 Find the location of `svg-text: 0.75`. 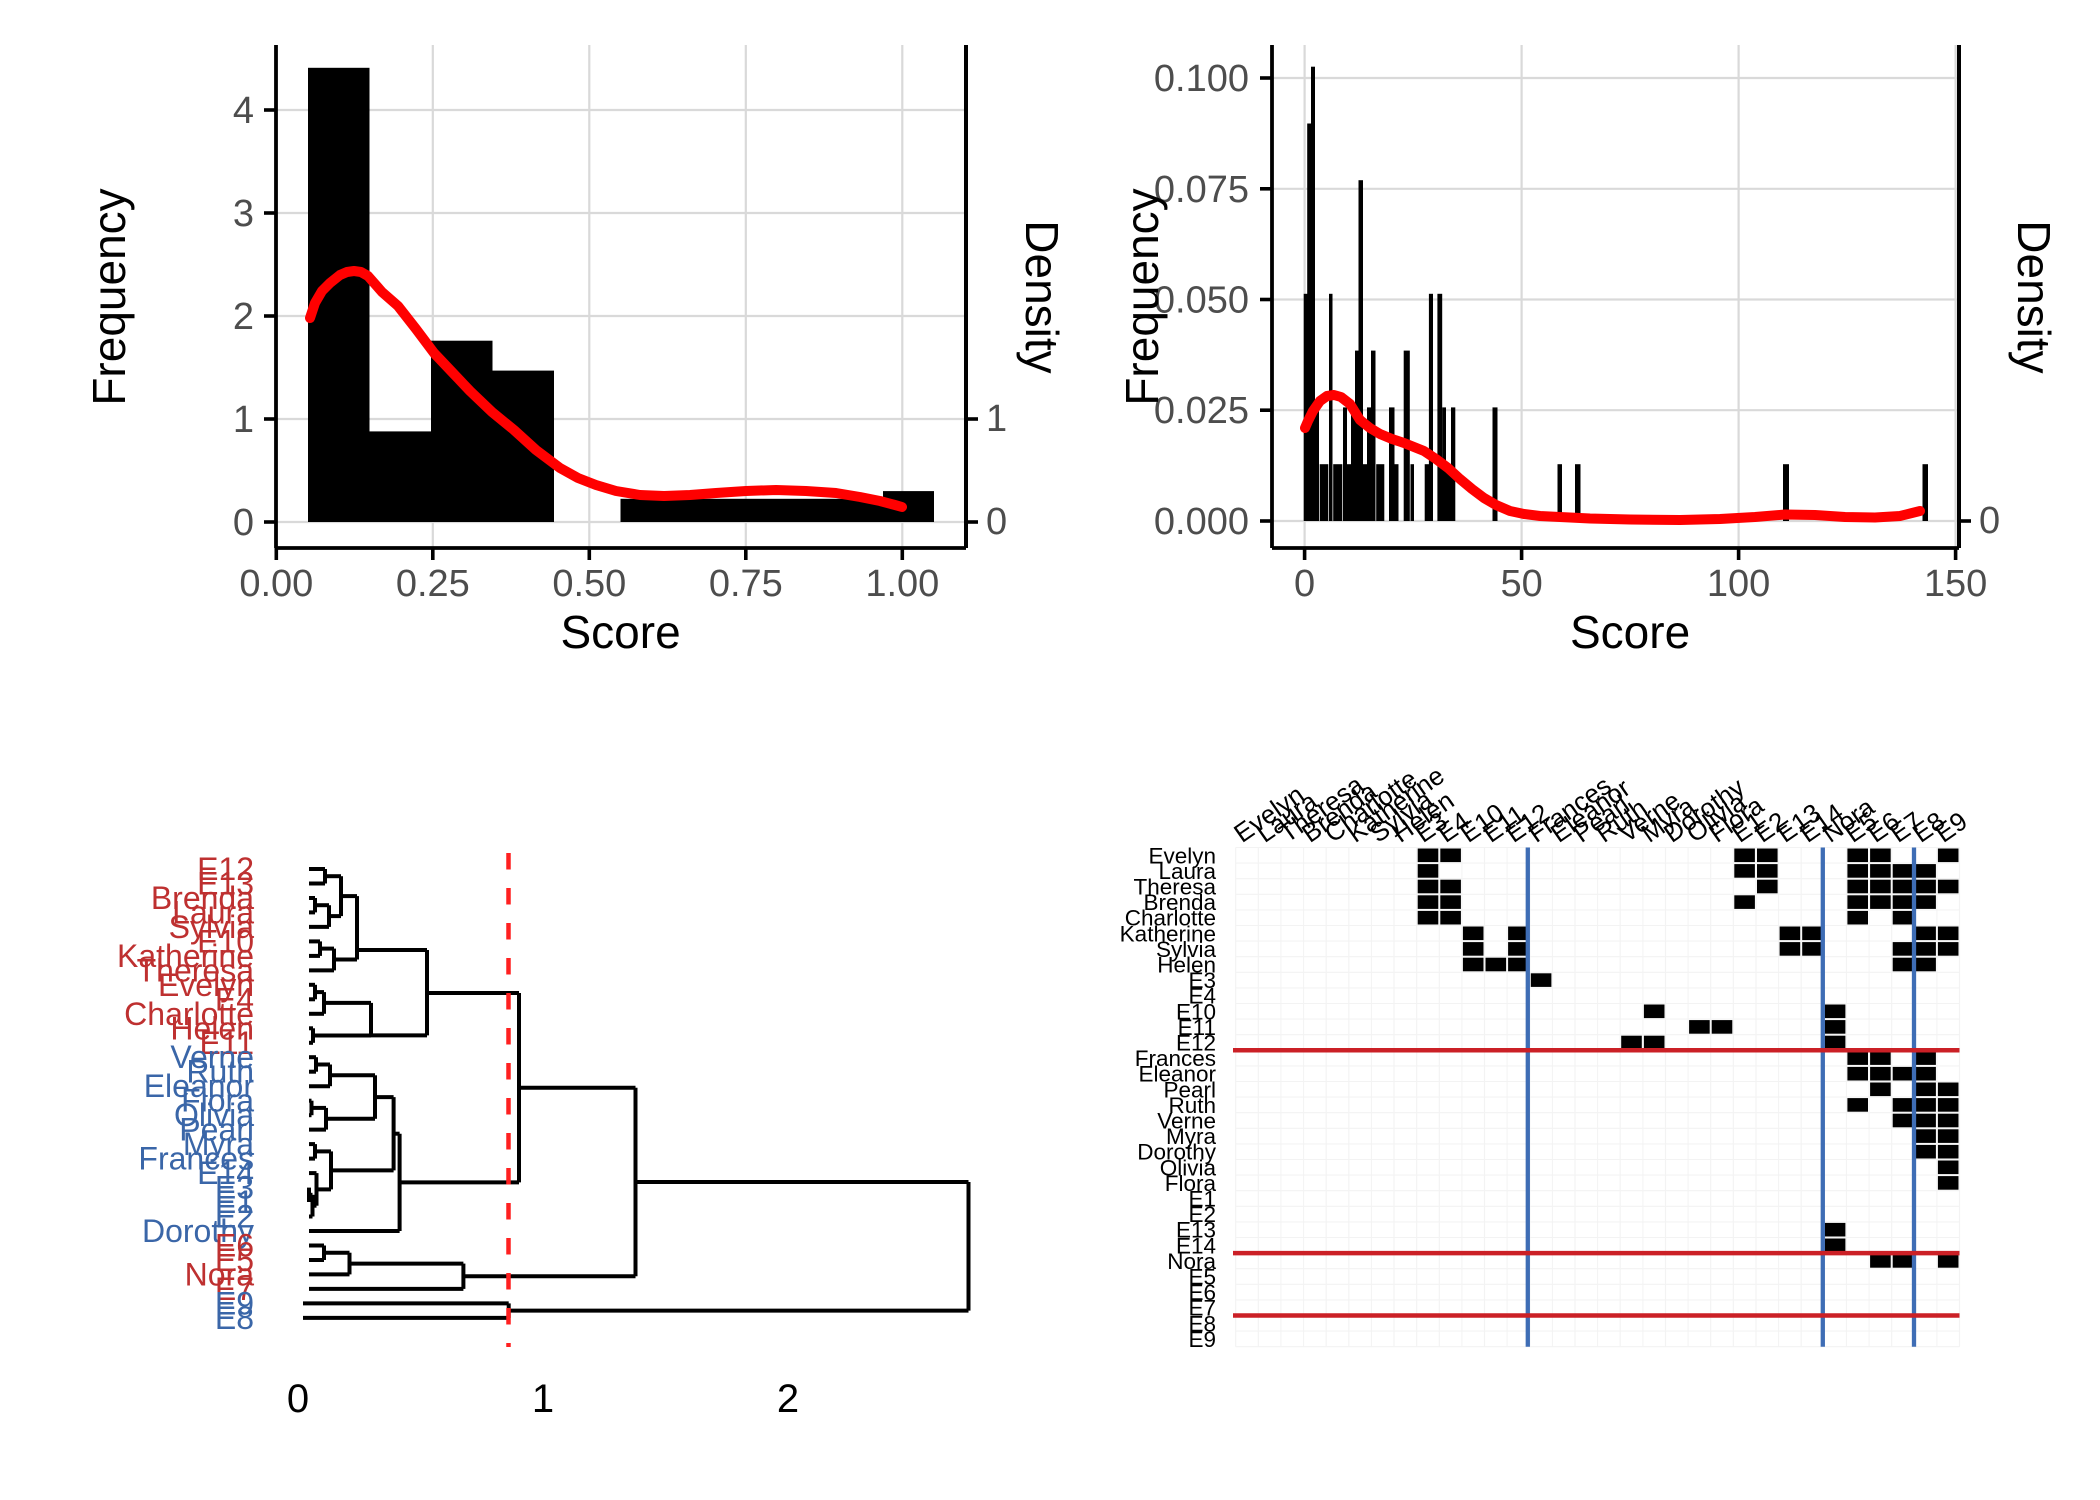

svg-text: 0.75 is located at coordinates (746, 584).